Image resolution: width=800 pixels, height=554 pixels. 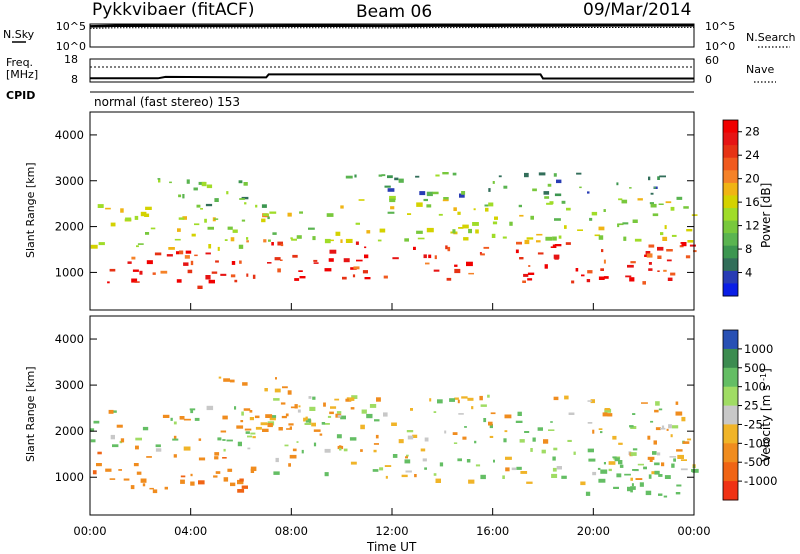 I want to click on freq-tick-low: 8, so click(x=74, y=79).